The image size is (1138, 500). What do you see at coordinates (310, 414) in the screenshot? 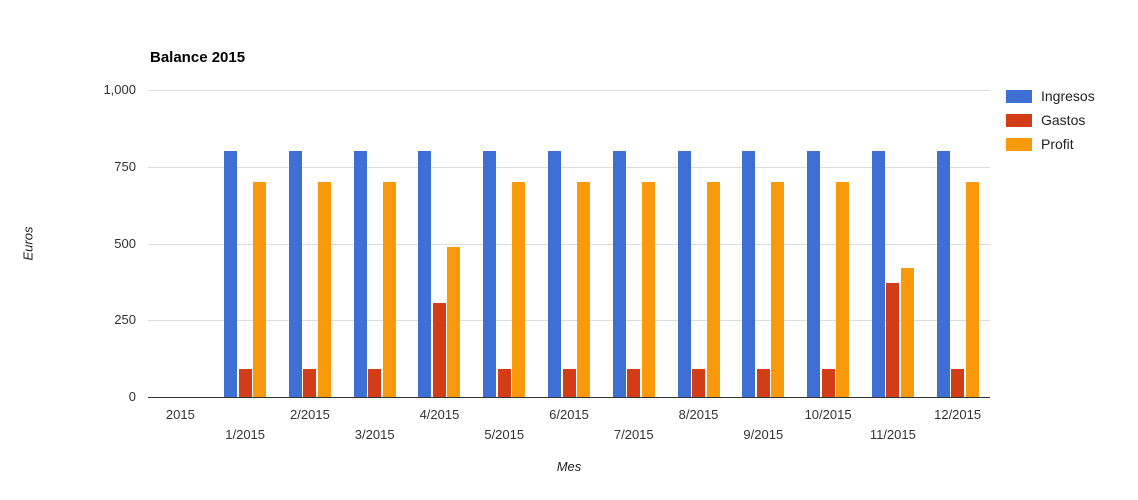
I see `x-tick-label: 2/2015` at bounding box center [310, 414].